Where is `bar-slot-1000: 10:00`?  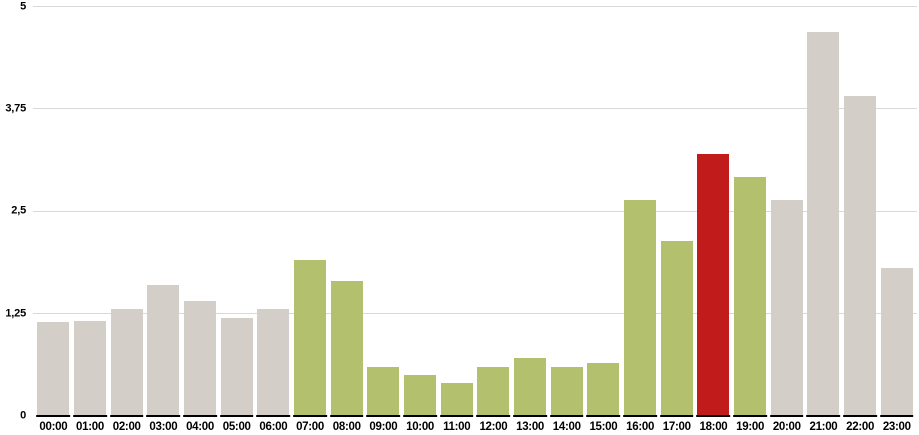 bar-slot-1000: 10:00 is located at coordinates (420, 217).